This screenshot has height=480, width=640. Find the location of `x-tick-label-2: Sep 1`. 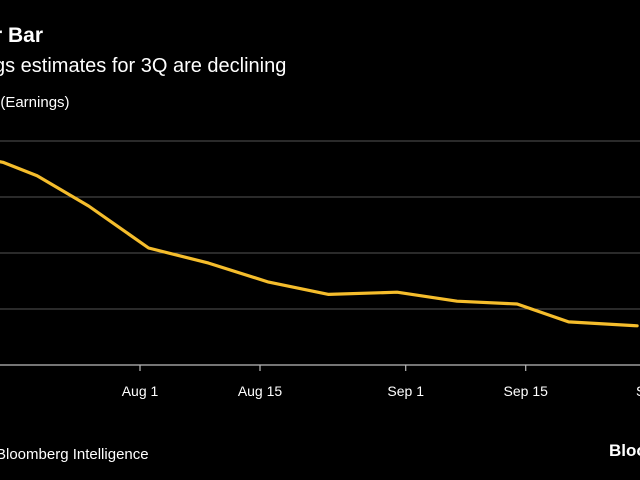

x-tick-label-2: Sep 1 is located at coordinates (405, 391).